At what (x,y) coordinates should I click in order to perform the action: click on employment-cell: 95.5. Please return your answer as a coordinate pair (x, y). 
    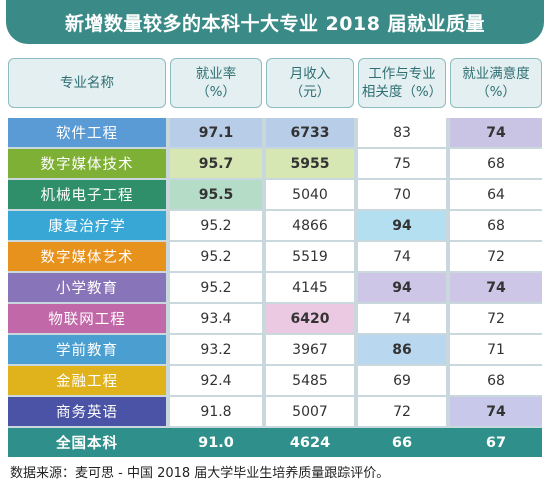
    Looking at the image, I should click on (216, 194).